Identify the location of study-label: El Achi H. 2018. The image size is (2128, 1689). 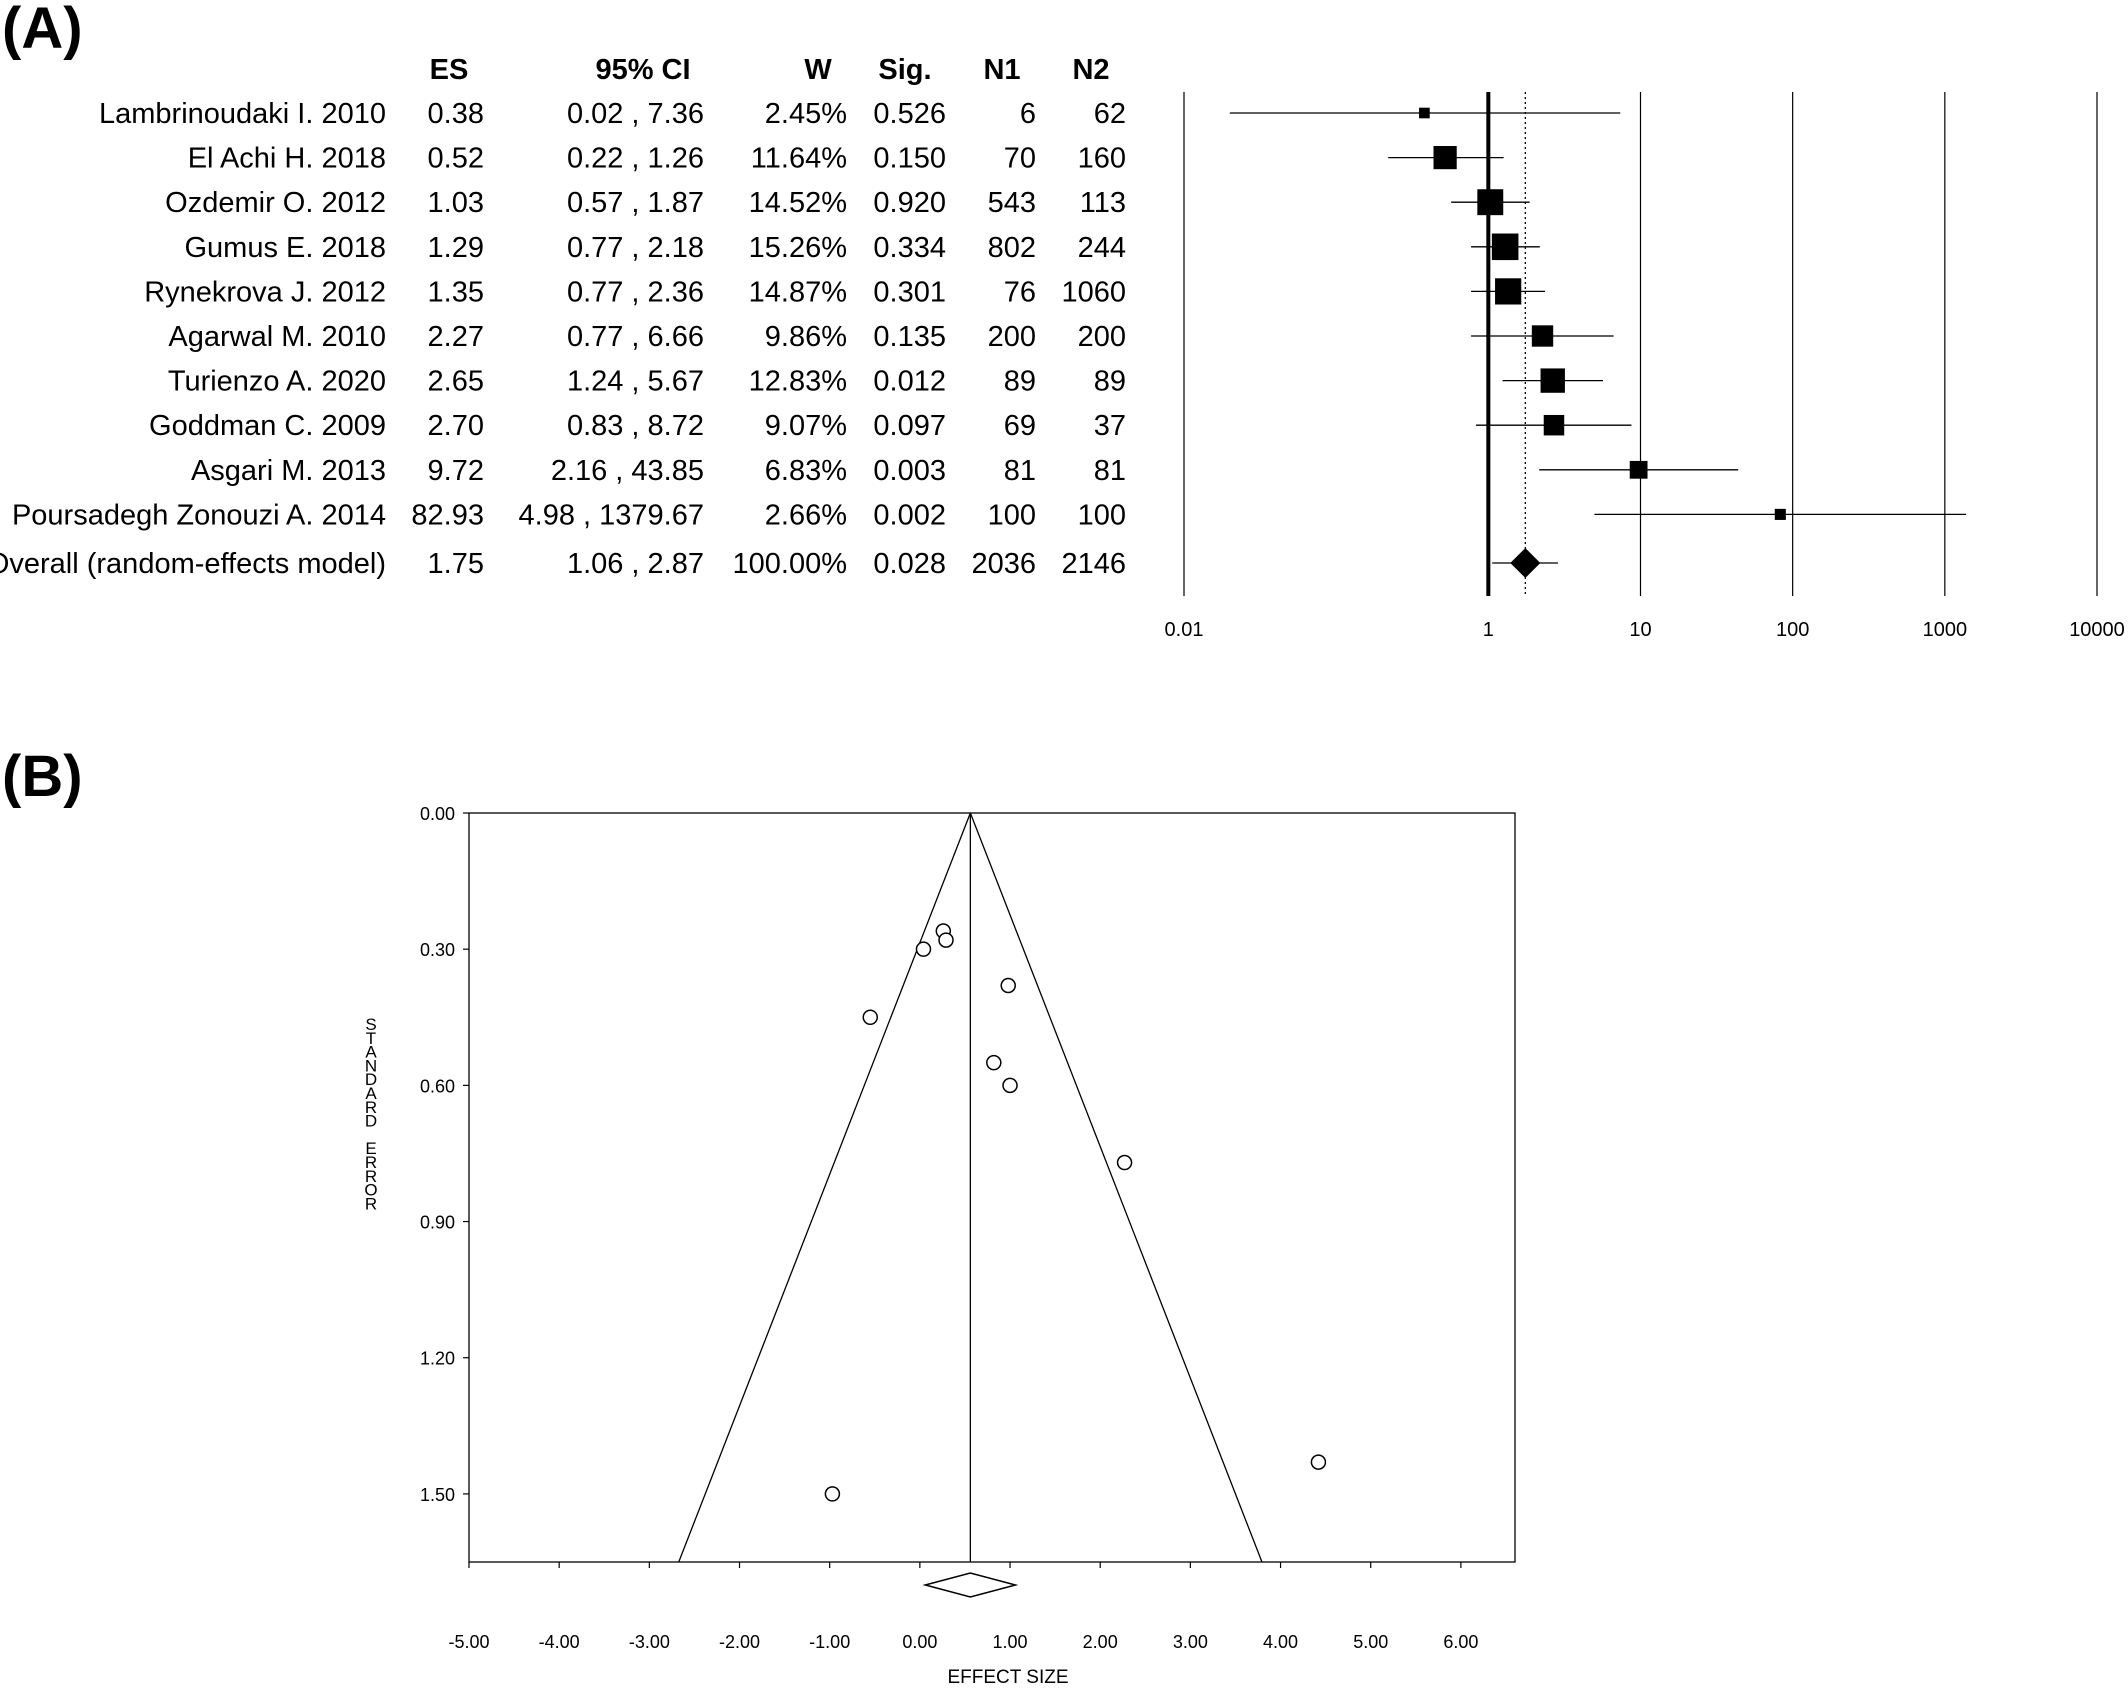
(287, 159).